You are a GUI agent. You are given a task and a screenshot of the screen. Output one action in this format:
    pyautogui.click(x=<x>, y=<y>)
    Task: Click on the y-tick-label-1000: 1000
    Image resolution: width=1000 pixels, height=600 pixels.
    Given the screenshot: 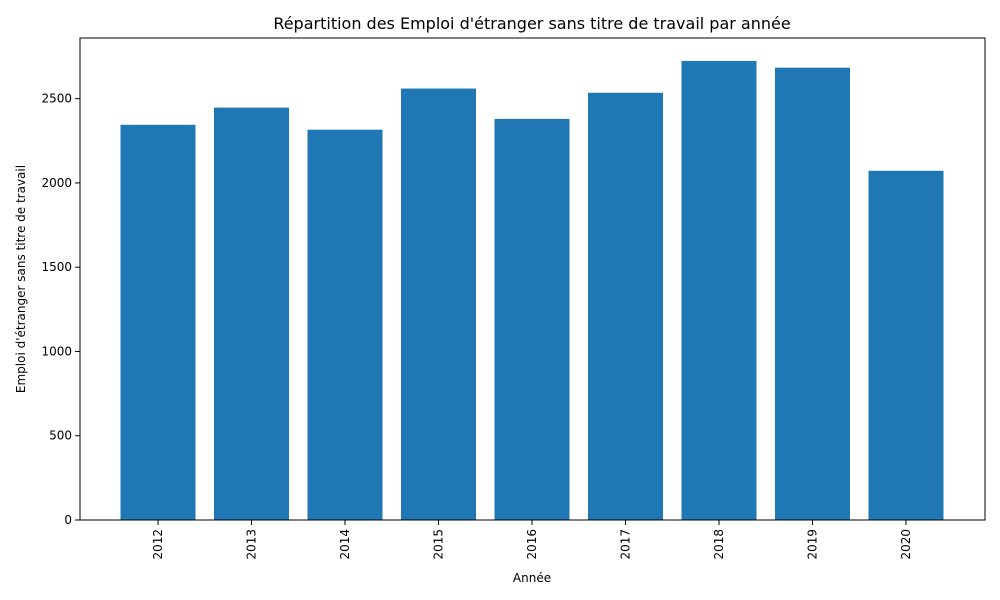 What is the action you would take?
    pyautogui.click(x=56, y=351)
    